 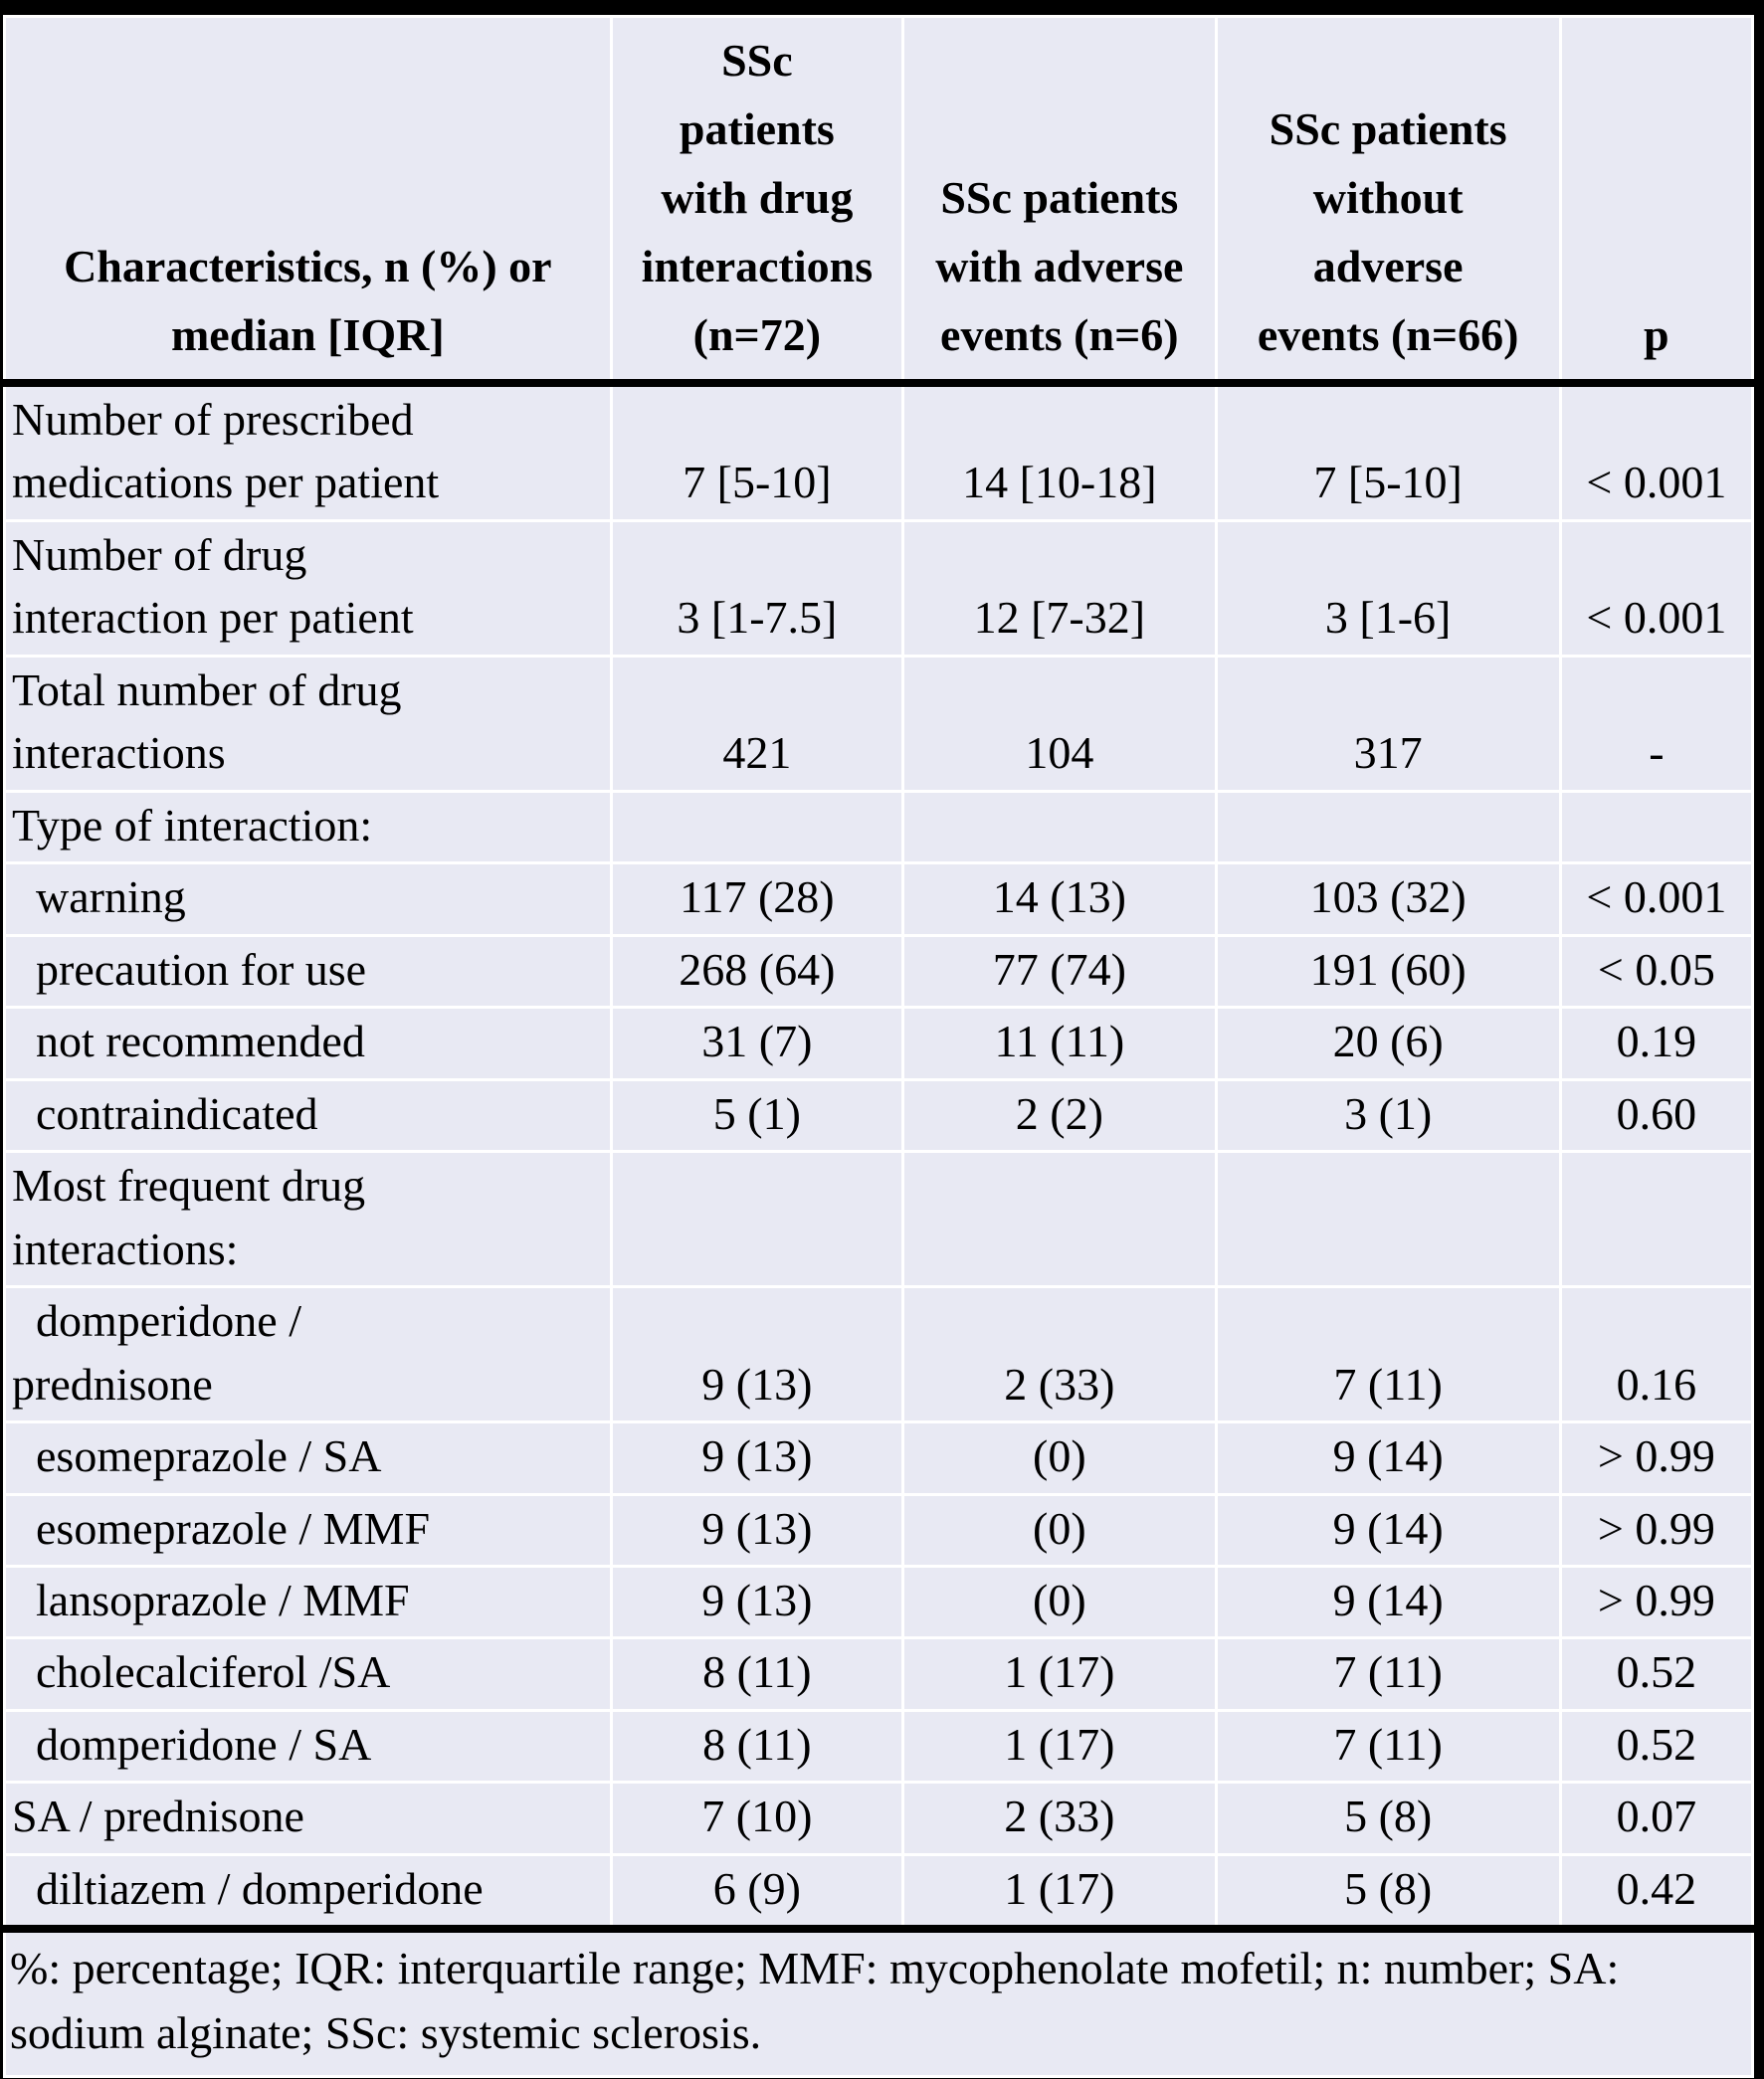 I want to click on value-cell: 11 (11), so click(x=1059, y=1044).